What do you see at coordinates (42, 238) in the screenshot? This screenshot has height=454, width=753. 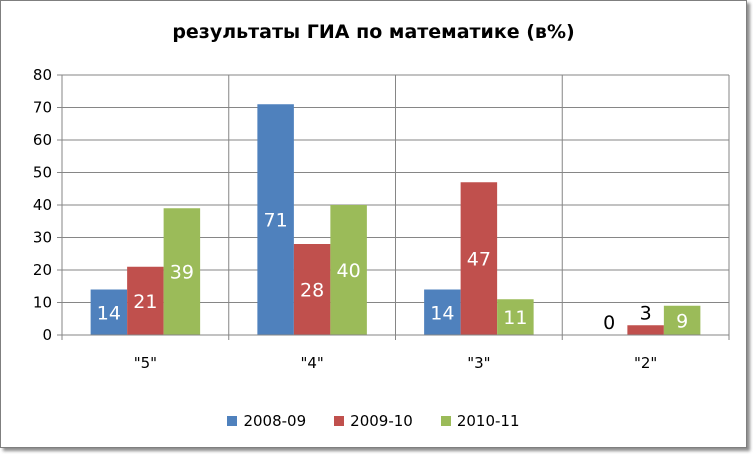 I see `y-tick-label: 30` at bounding box center [42, 238].